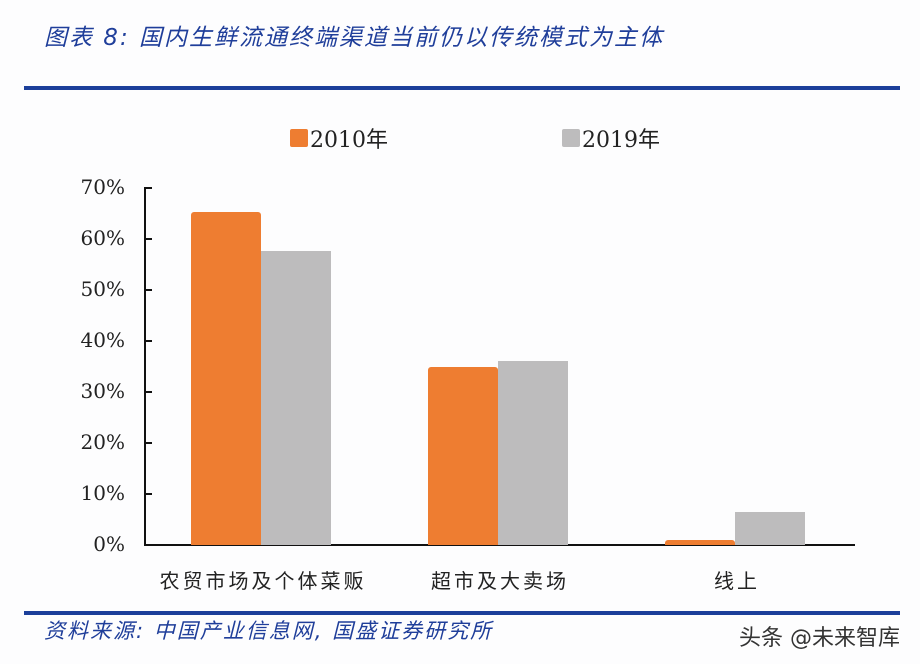 Image resolution: width=920 pixels, height=664 pixels. Describe the element at coordinates (226, 378) in the screenshot. I see `bar-2010年-0` at that location.